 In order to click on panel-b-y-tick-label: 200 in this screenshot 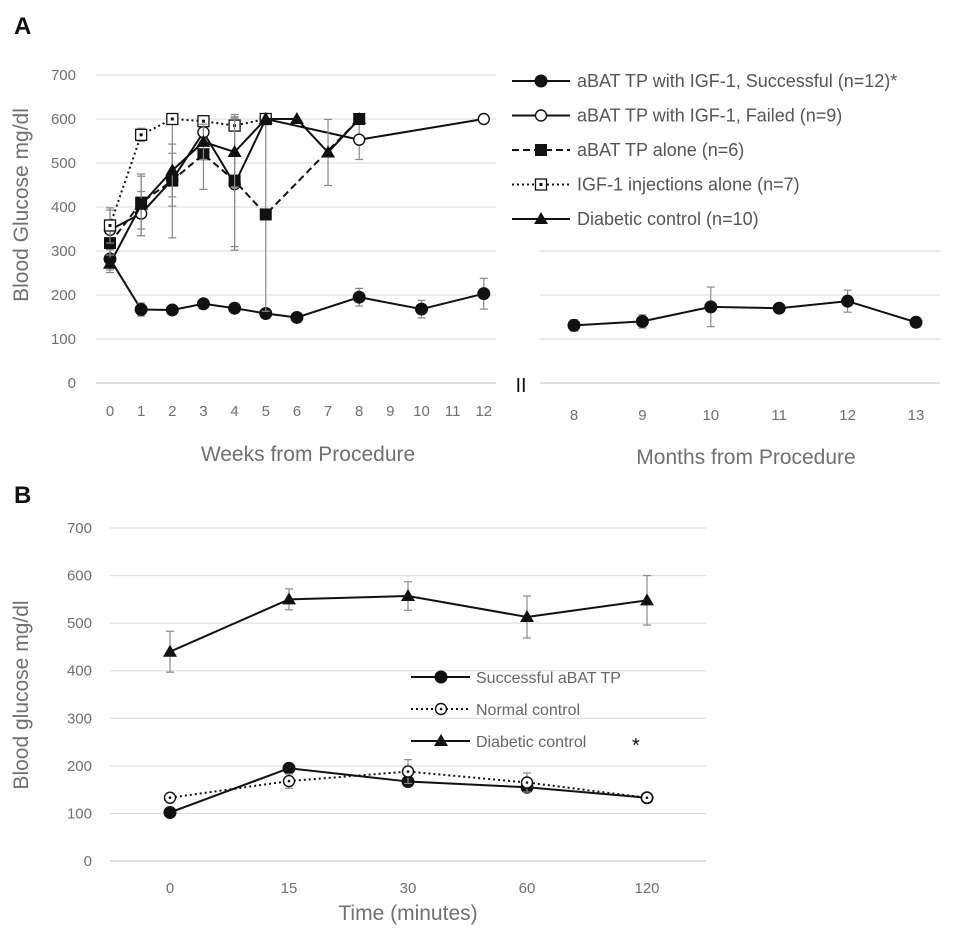, I will do `click(79, 766)`.